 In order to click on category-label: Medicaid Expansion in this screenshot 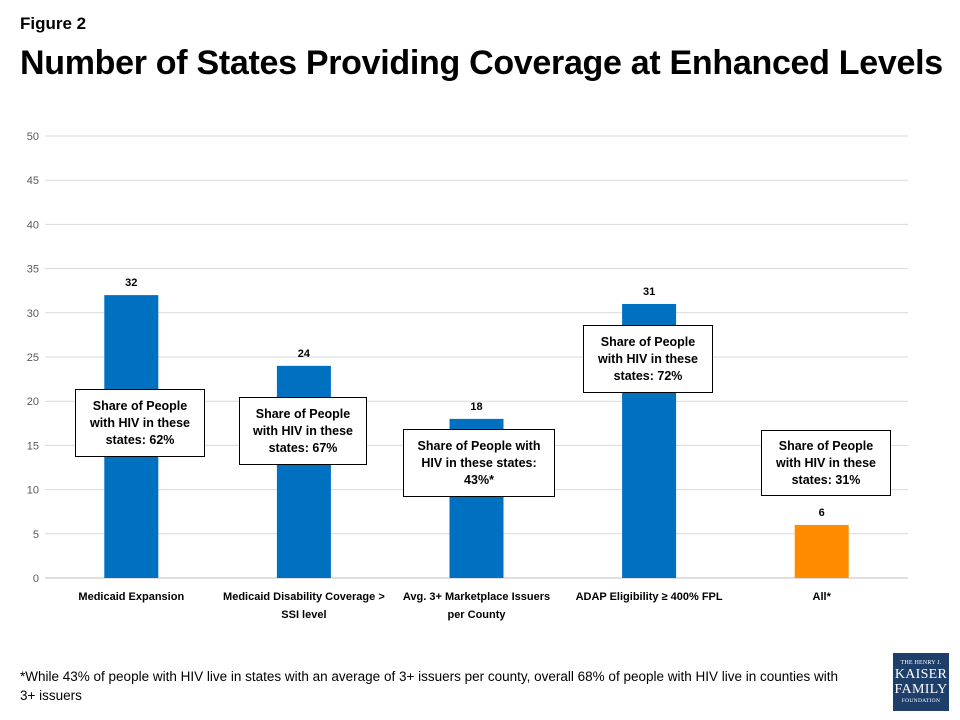, I will do `click(131, 597)`.